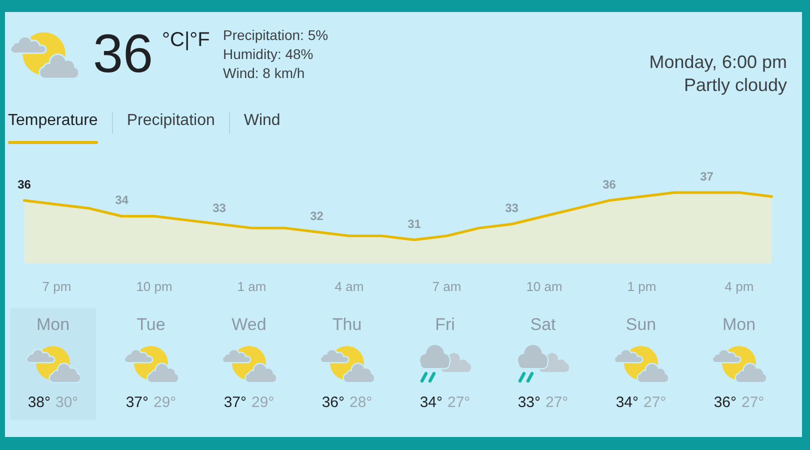 The width and height of the screenshot is (810, 450). Describe the element at coordinates (347, 324) in the screenshot. I see `category-label: Thu` at that location.